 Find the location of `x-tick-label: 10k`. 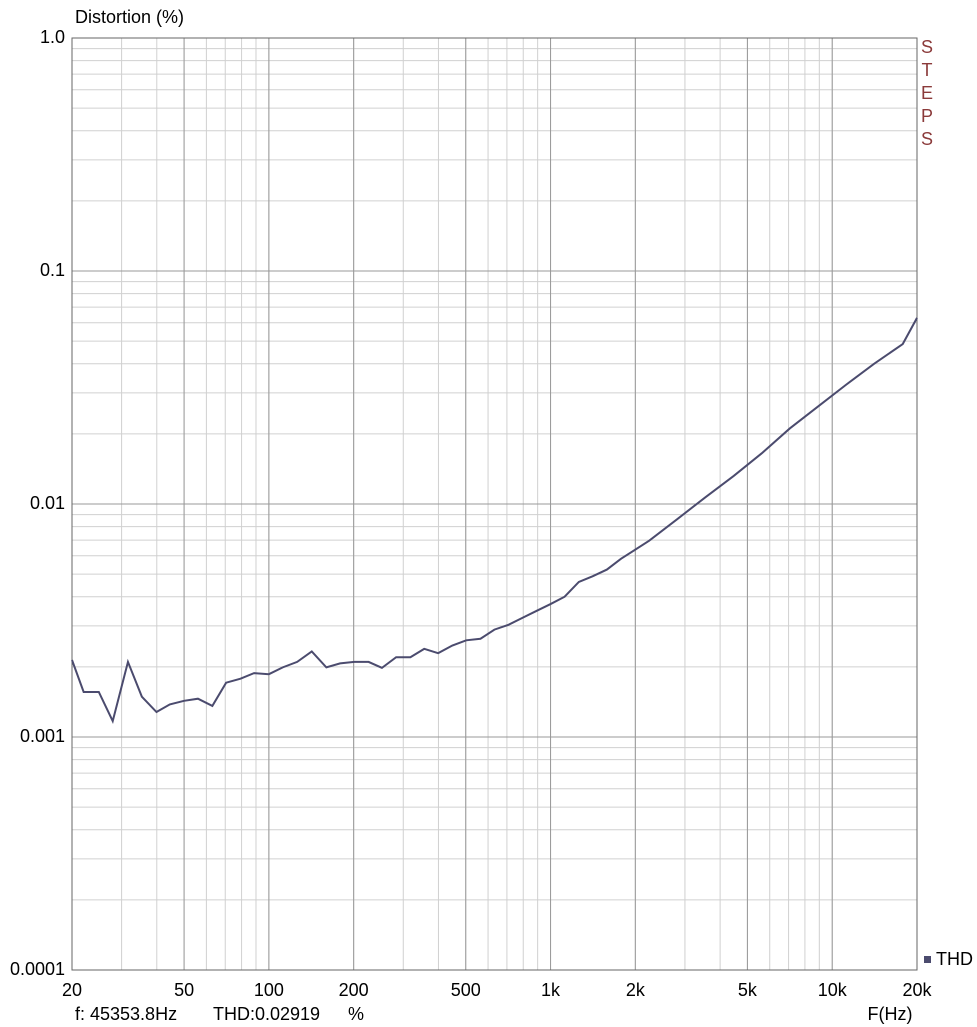

x-tick-label: 10k is located at coordinates (833, 990).